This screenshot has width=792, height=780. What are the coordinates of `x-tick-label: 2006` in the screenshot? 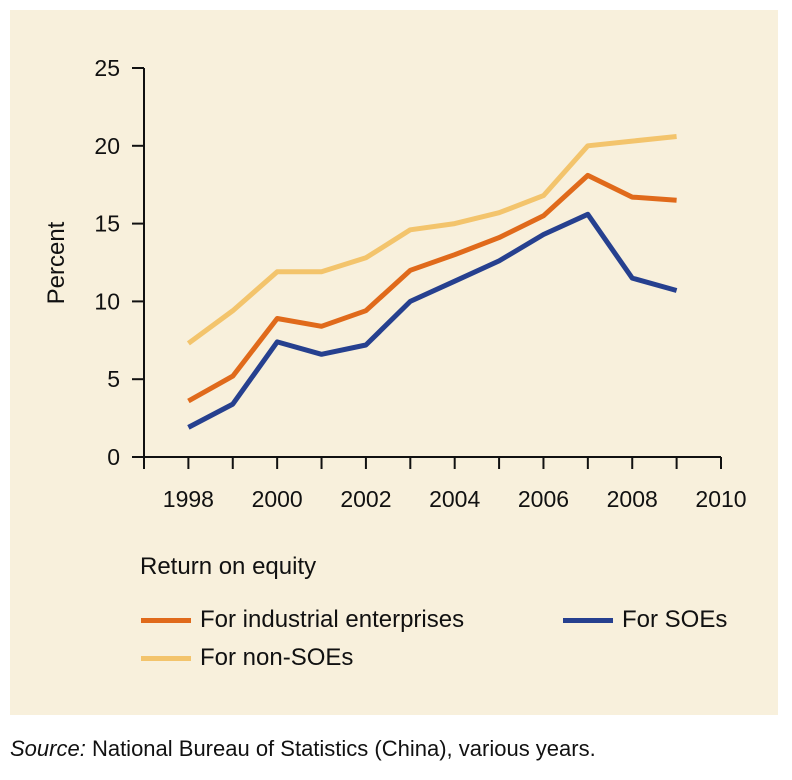 It's located at (543, 499).